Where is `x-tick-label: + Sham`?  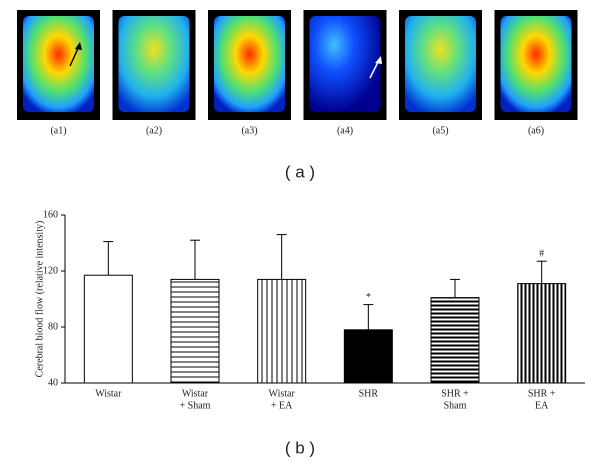 x-tick-label: + Sham is located at coordinates (195, 405).